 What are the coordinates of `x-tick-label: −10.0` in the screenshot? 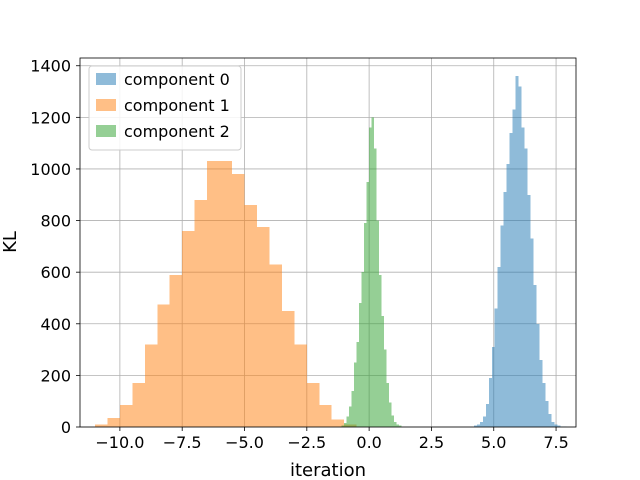 It's located at (119, 442).